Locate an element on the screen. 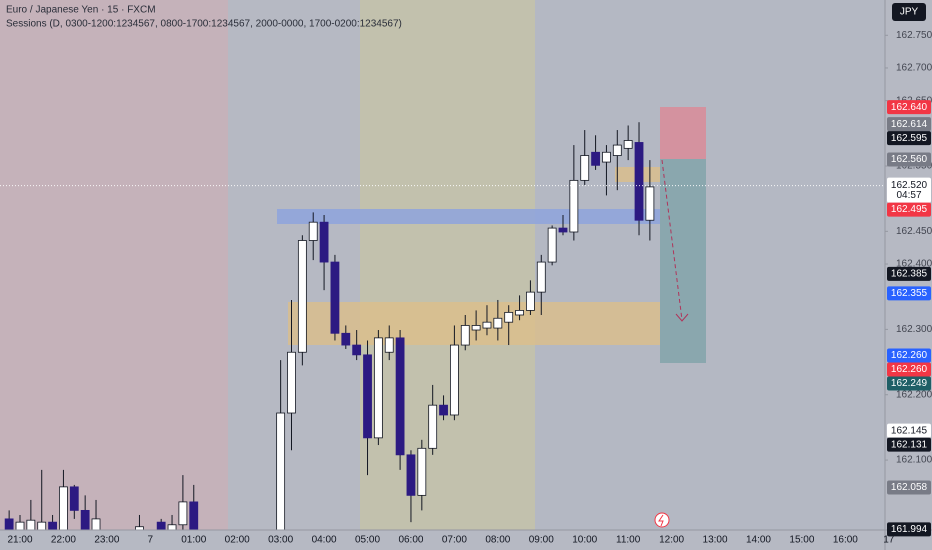 The width and height of the screenshot is (932, 550). price-tag-label: 162.640 is located at coordinates (909, 107).